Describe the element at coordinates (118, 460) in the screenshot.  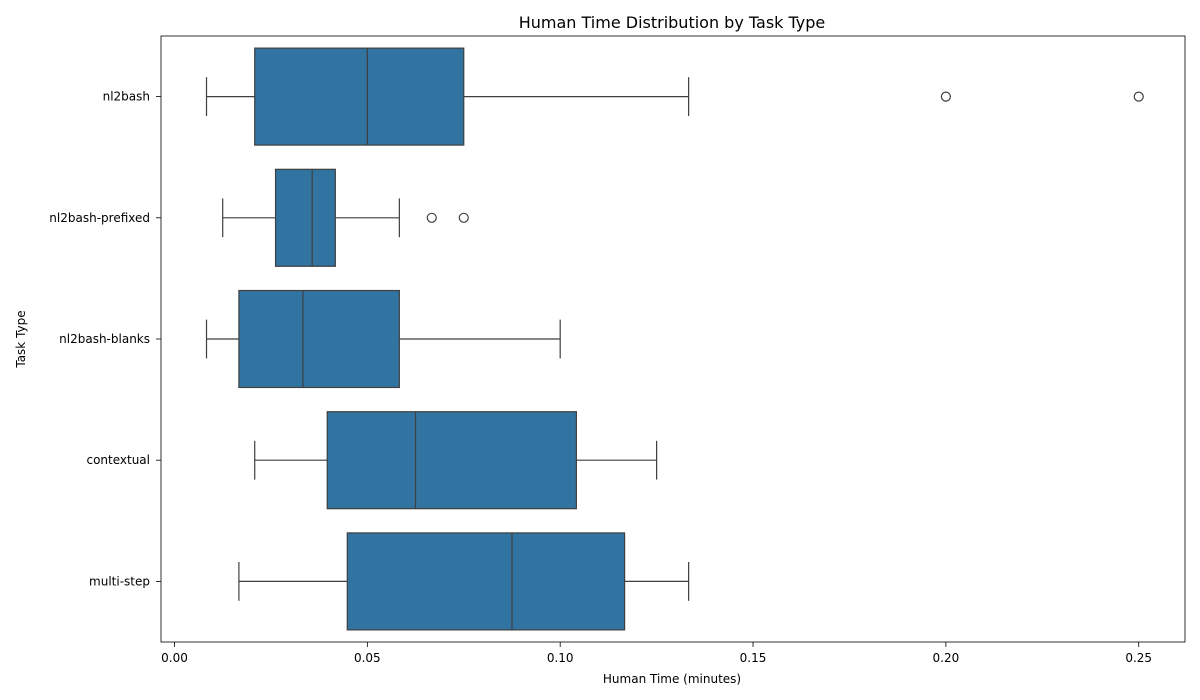
I see `y-tick-label: contextual` at that location.